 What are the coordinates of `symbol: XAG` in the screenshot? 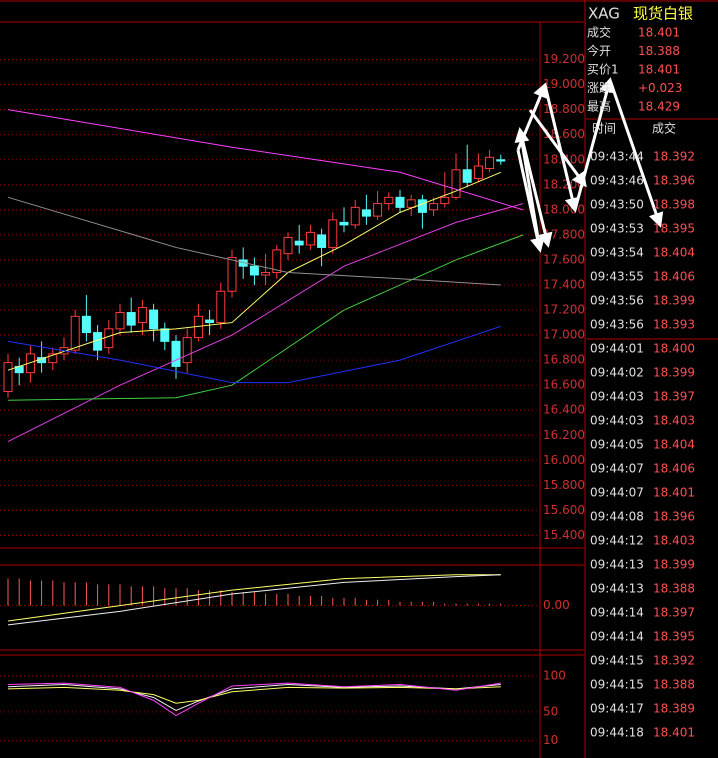 It's located at (604, 14).